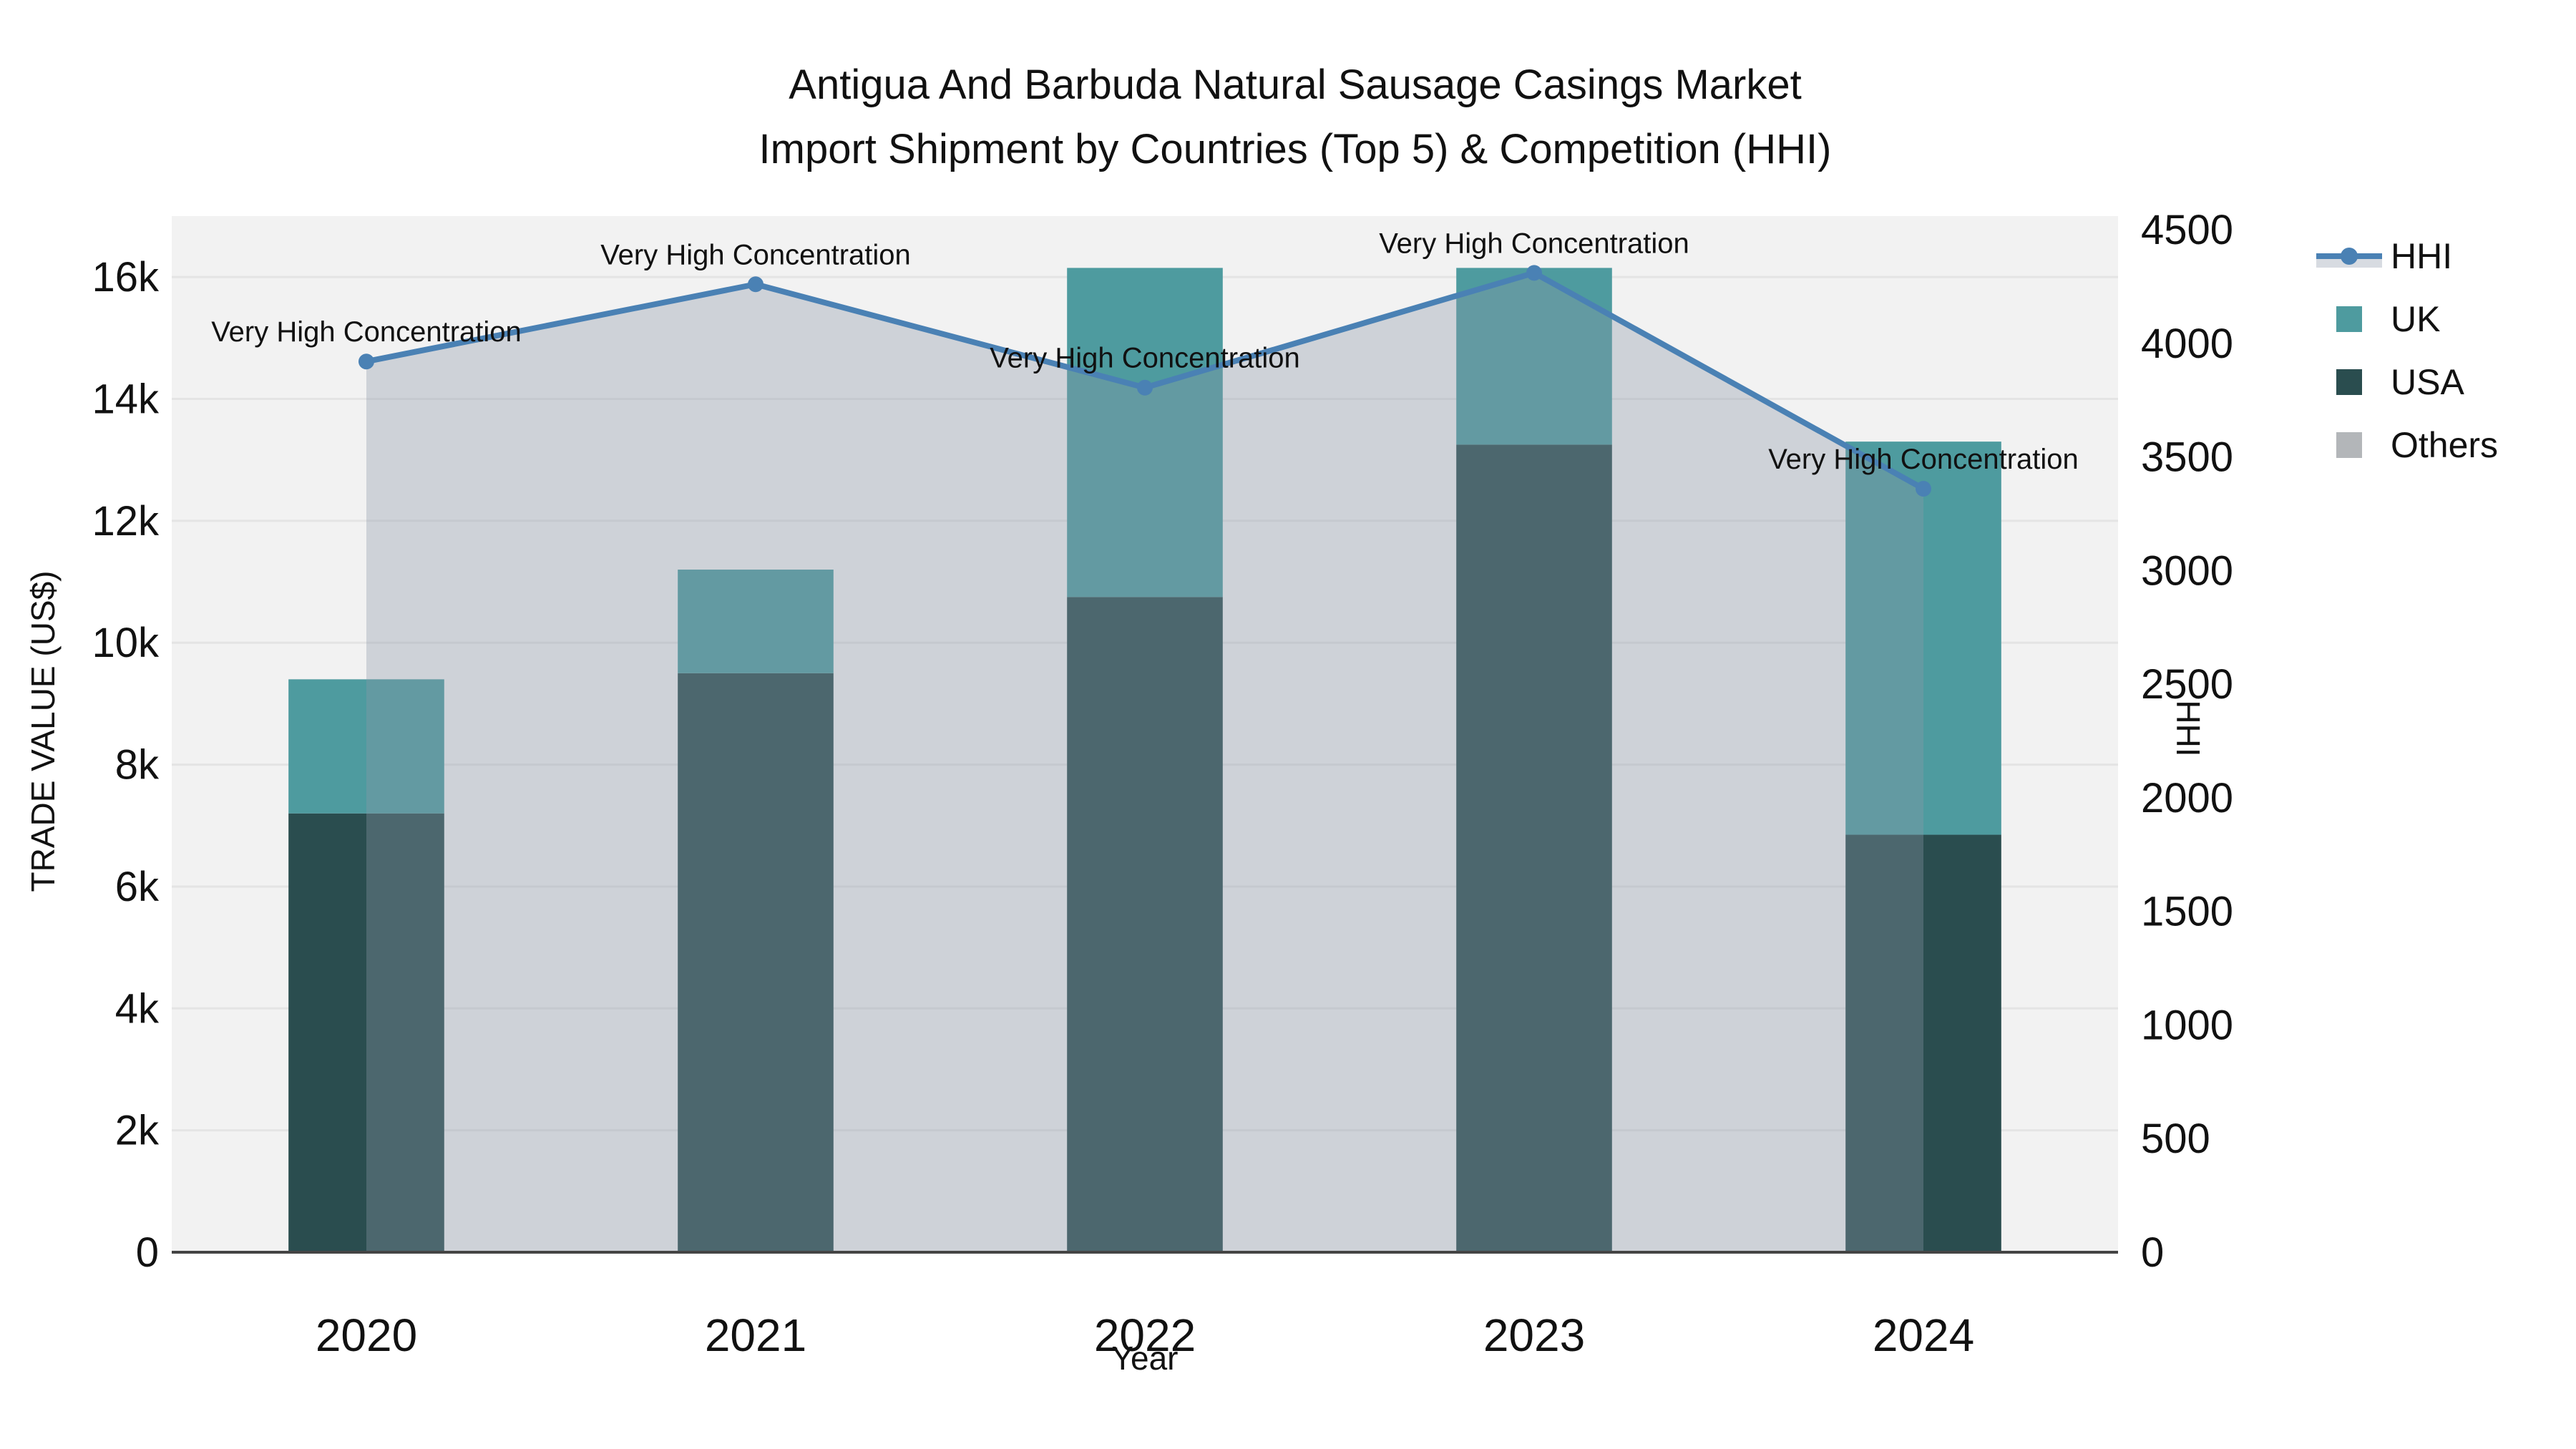 Image resolution: width=2576 pixels, height=1449 pixels. Describe the element at coordinates (755, 284) in the screenshot. I see `hhi-point-2021` at that location.